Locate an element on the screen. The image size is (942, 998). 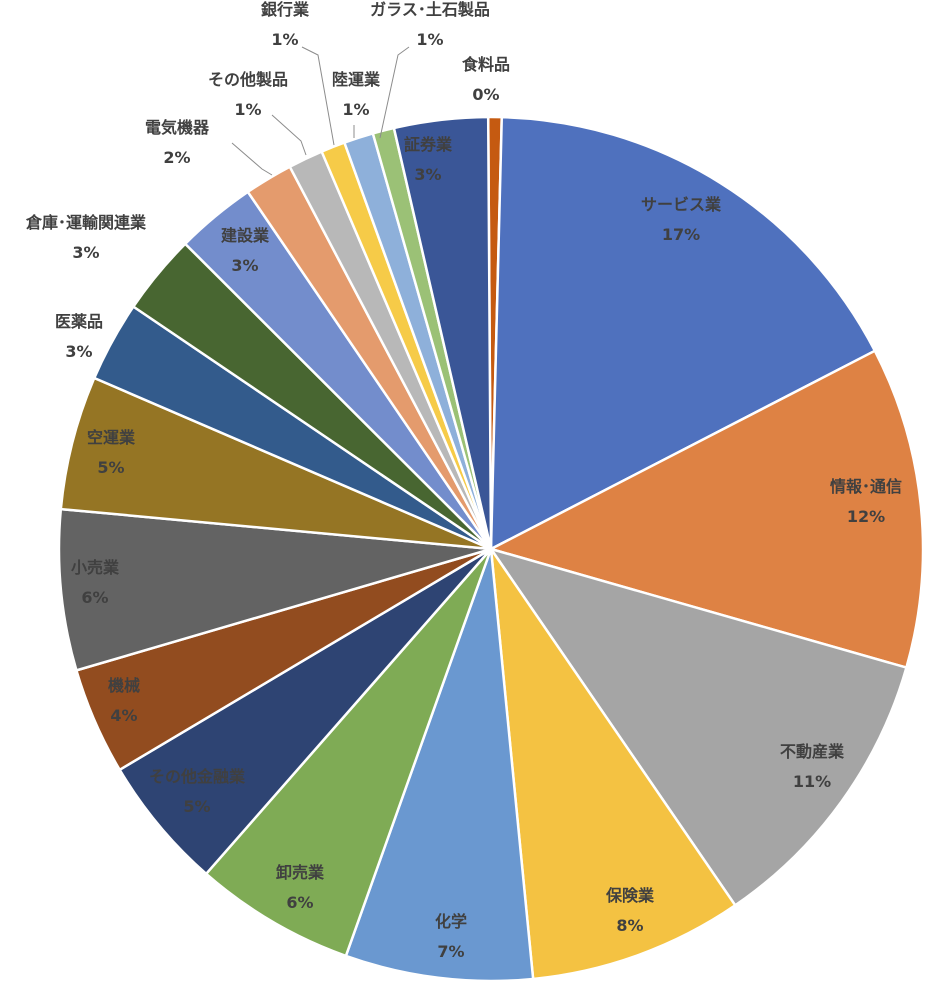
slice-category-label: 空運業 is located at coordinates (111, 437).